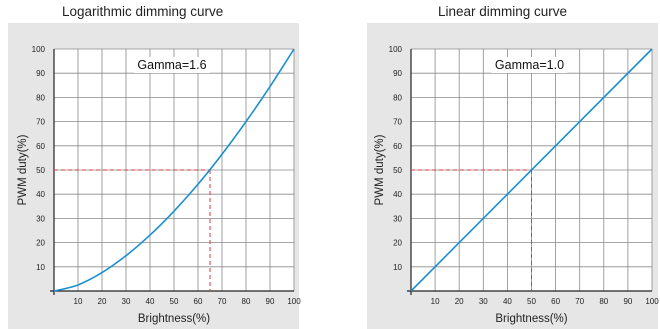 The width and height of the screenshot is (660, 329). I want to click on chart-title-linear: Linear dimming curve, so click(503, 11).